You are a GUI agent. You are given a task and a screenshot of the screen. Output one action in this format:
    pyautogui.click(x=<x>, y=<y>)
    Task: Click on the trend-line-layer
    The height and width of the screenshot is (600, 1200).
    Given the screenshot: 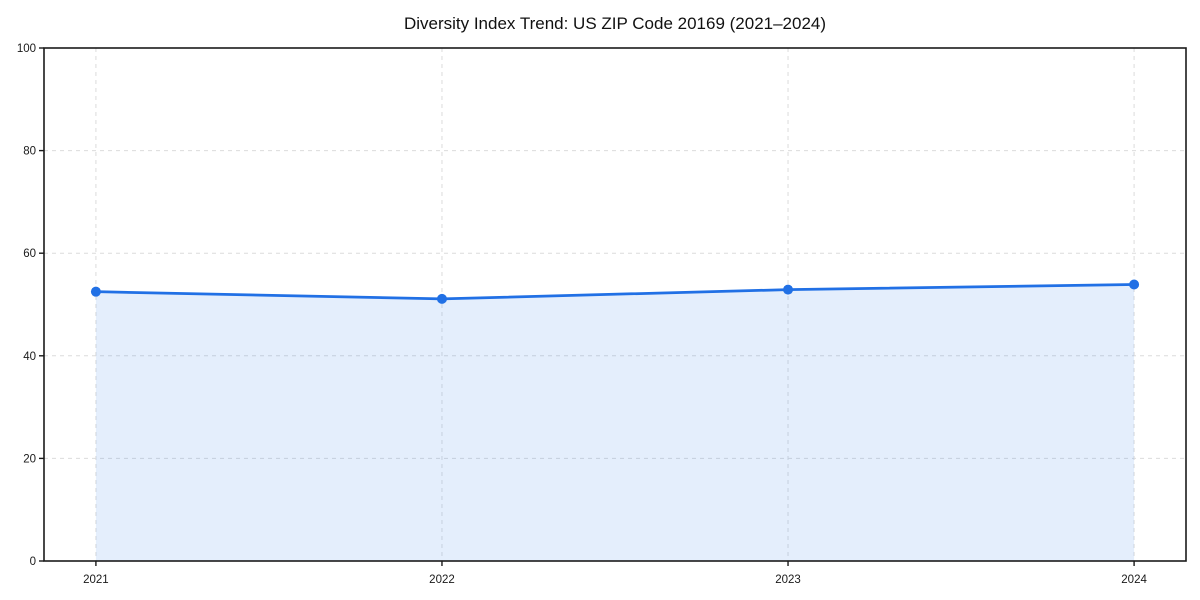 What is the action you would take?
    pyautogui.click(x=615, y=292)
    